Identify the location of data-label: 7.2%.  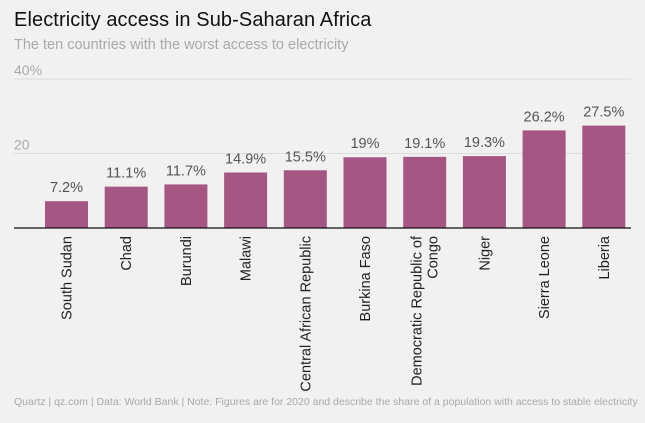
(66, 188).